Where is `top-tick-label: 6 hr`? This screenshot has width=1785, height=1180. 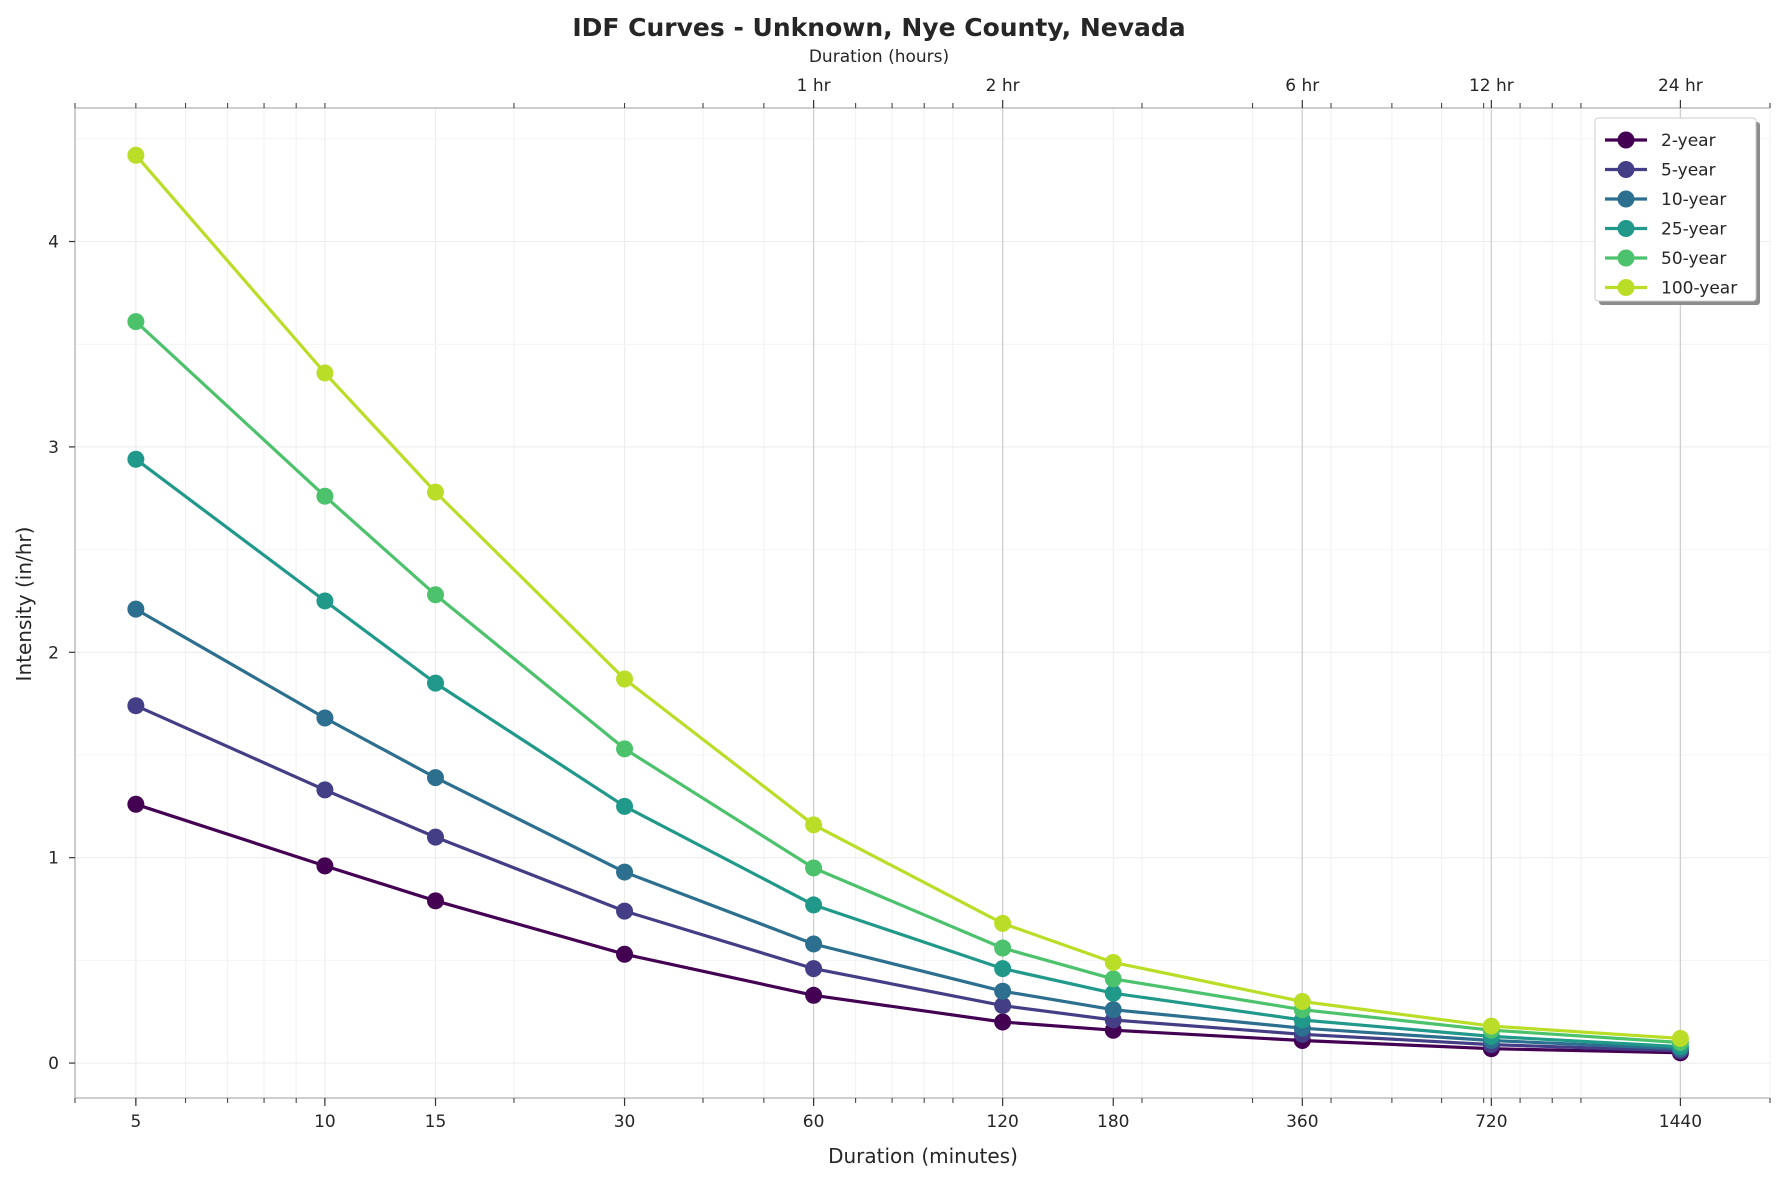 top-tick-label: 6 hr is located at coordinates (1302, 86).